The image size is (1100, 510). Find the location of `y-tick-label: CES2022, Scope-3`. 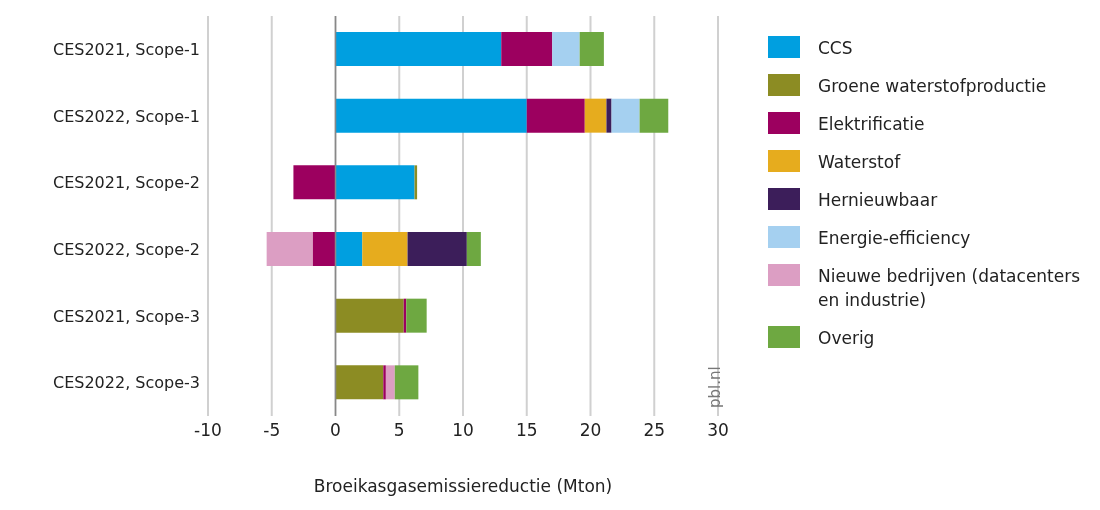

y-tick-label: CES2022, Scope-3 is located at coordinates (126, 383).